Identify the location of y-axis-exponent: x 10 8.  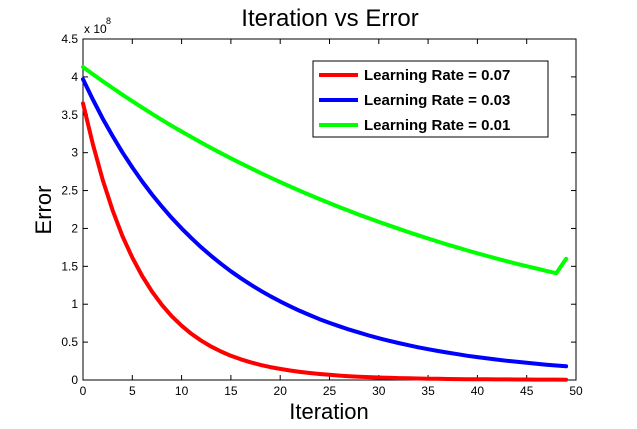
(97, 26).